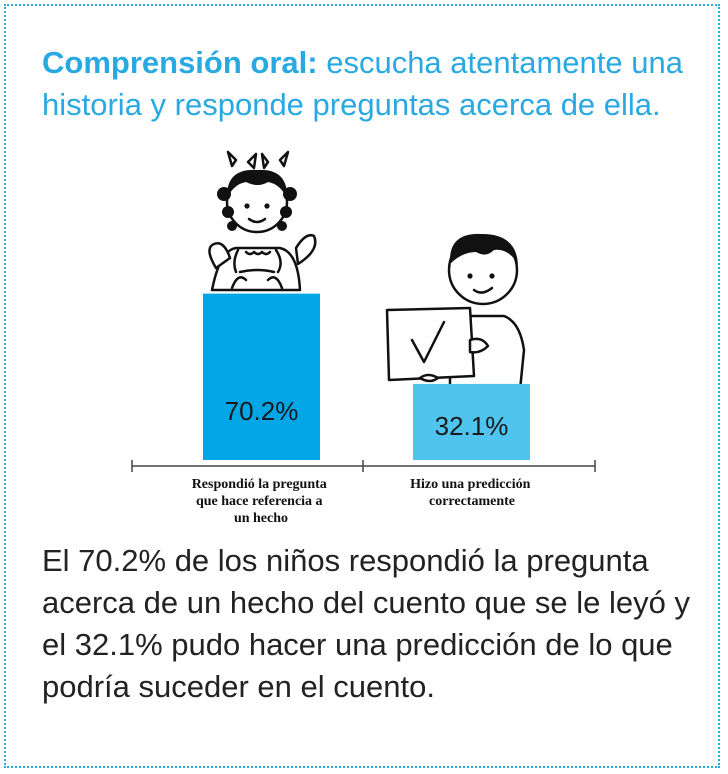 The image size is (728, 774). Describe the element at coordinates (472, 426) in the screenshot. I see `value-label-prediccion: 32.1%` at that location.